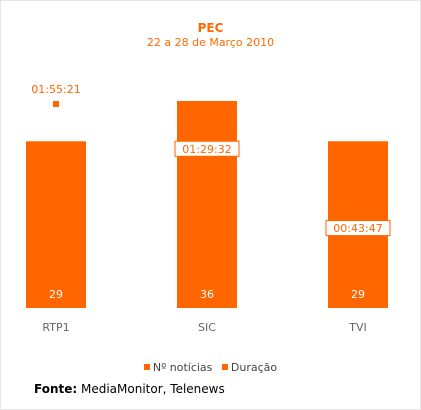  Describe the element at coordinates (254, 367) in the screenshot. I see `legend-label-duracao: Duração` at that location.